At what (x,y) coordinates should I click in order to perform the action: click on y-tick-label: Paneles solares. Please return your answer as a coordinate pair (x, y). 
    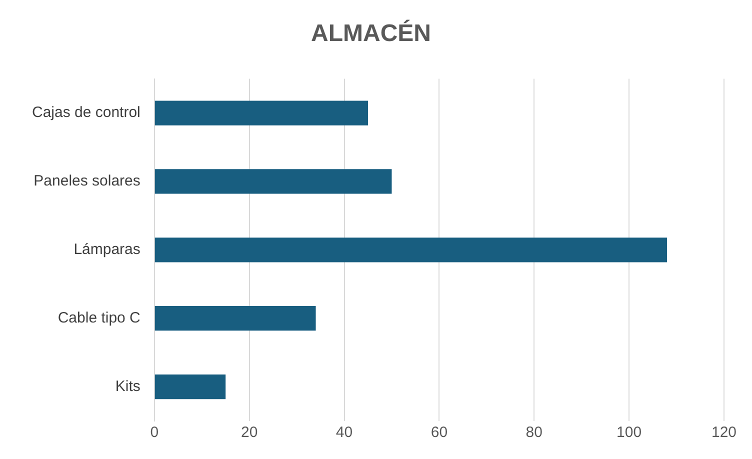
    Looking at the image, I should click on (87, 181).